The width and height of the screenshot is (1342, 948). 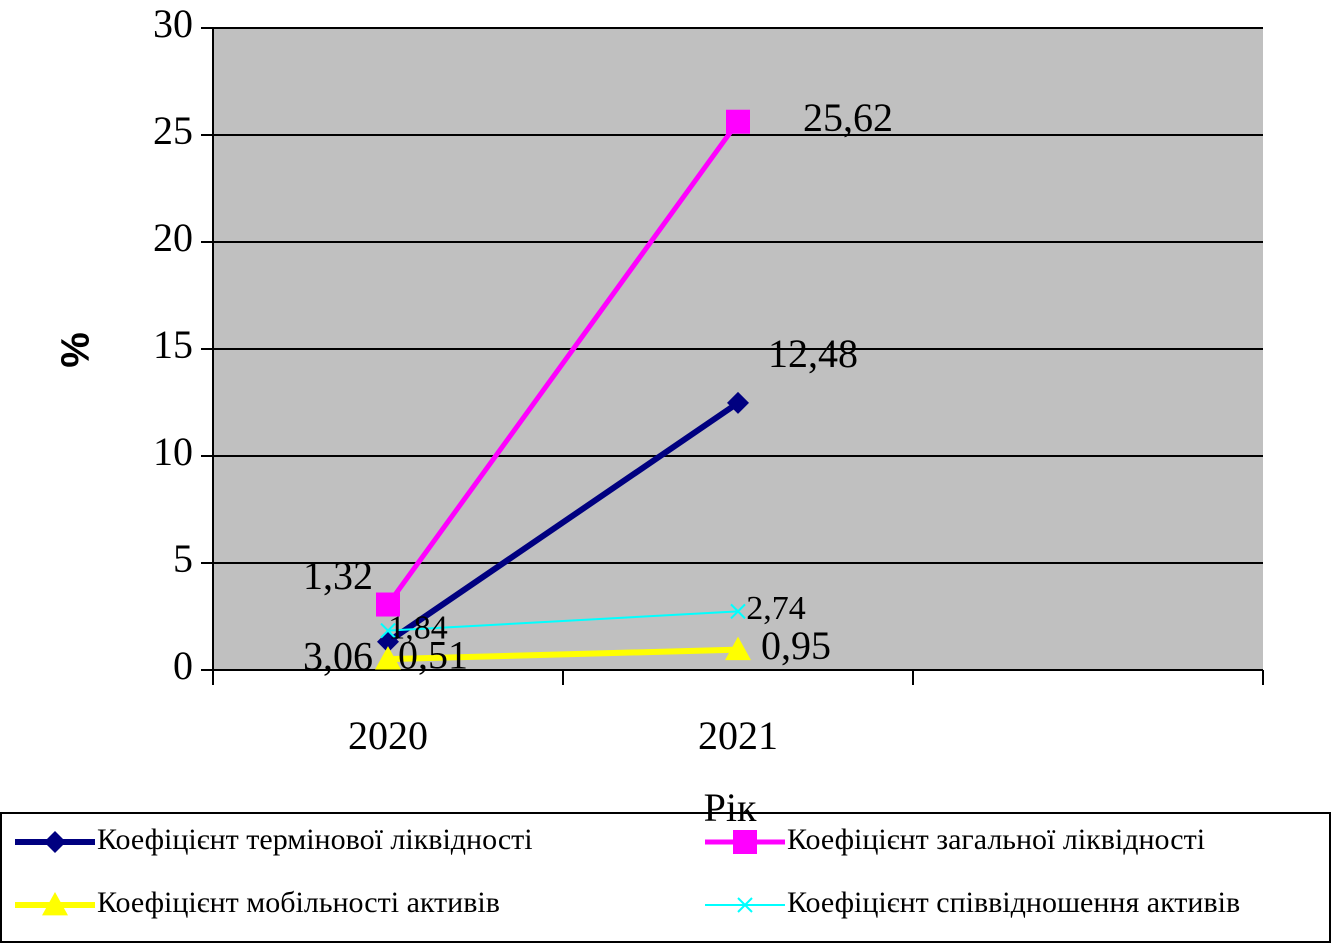 I want to click on legend-label: Коефіцієнт співвідношення активів, so click(x=1013, y=902).